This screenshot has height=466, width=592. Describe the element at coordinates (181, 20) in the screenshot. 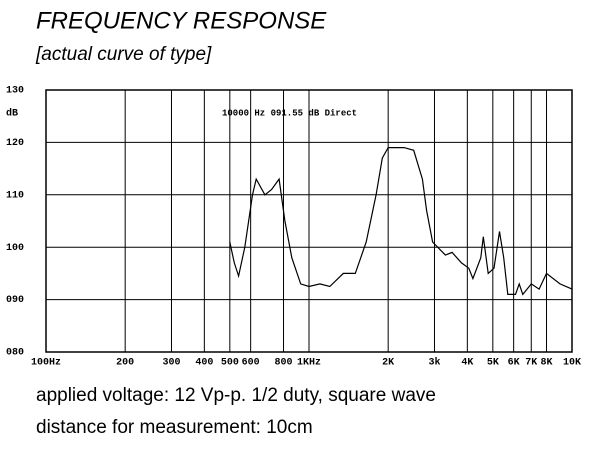

I see `chart-title: FREQUENCY RESPONSE` at that location.